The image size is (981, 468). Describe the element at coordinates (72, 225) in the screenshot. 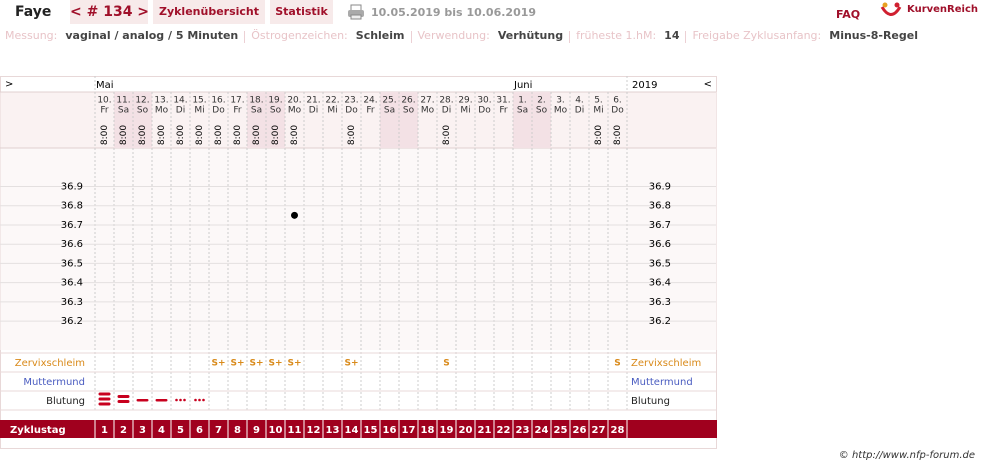

I see `y-tick-label: 36.7` at that location.